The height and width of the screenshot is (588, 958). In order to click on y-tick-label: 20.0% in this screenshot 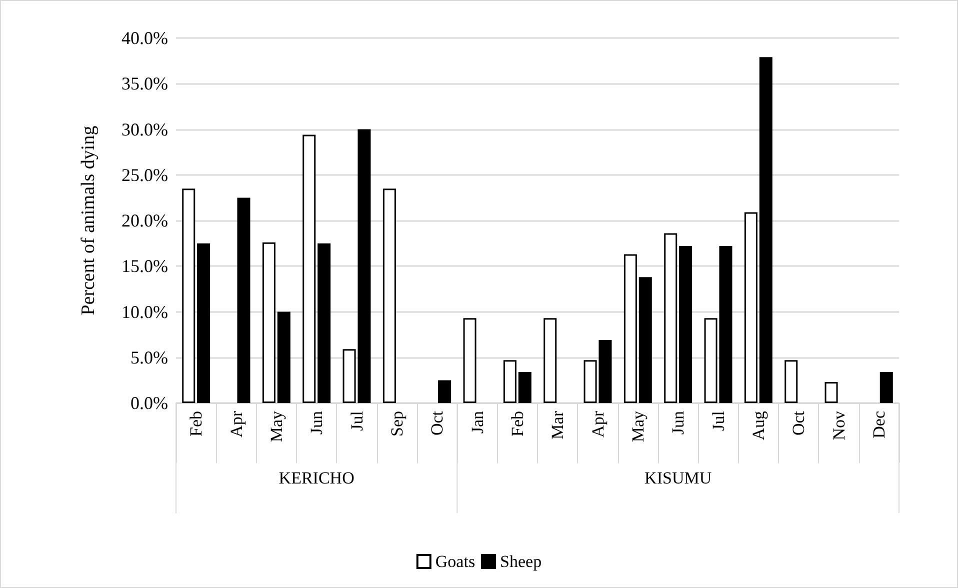, I will do `click(145, 220)`.